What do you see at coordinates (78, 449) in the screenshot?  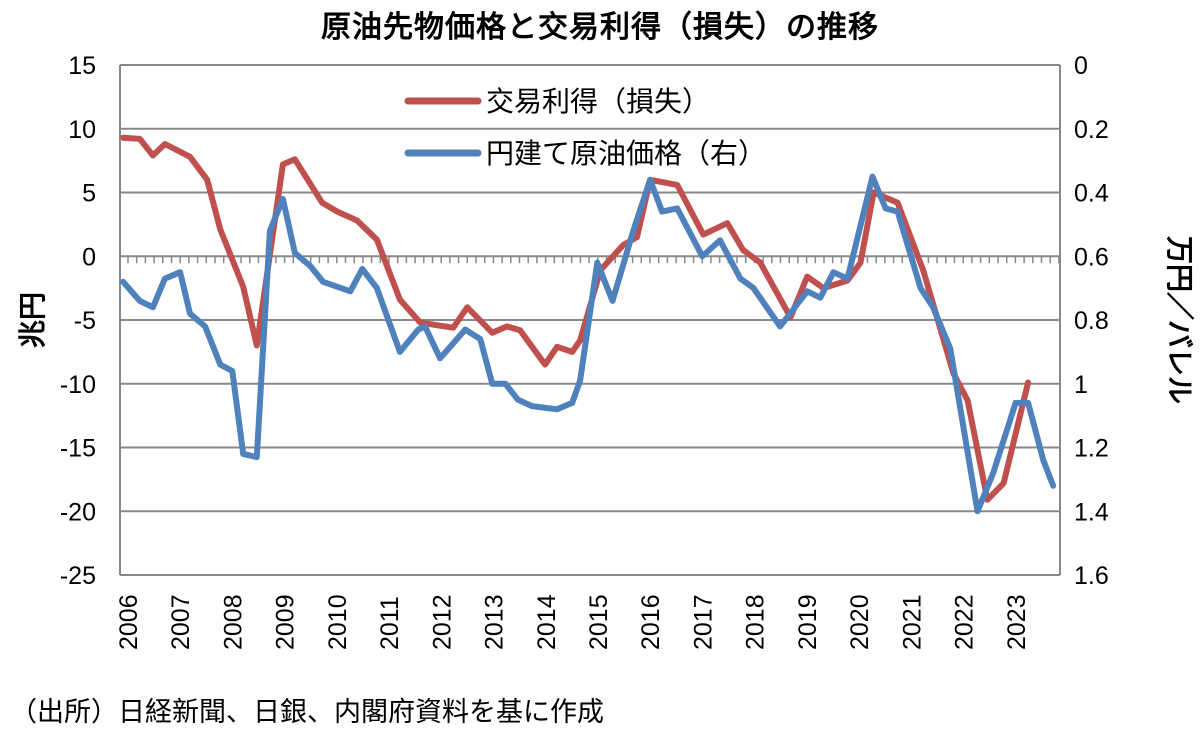 I see `y-left-tick-label: -15` at bounding box center [78, 449].